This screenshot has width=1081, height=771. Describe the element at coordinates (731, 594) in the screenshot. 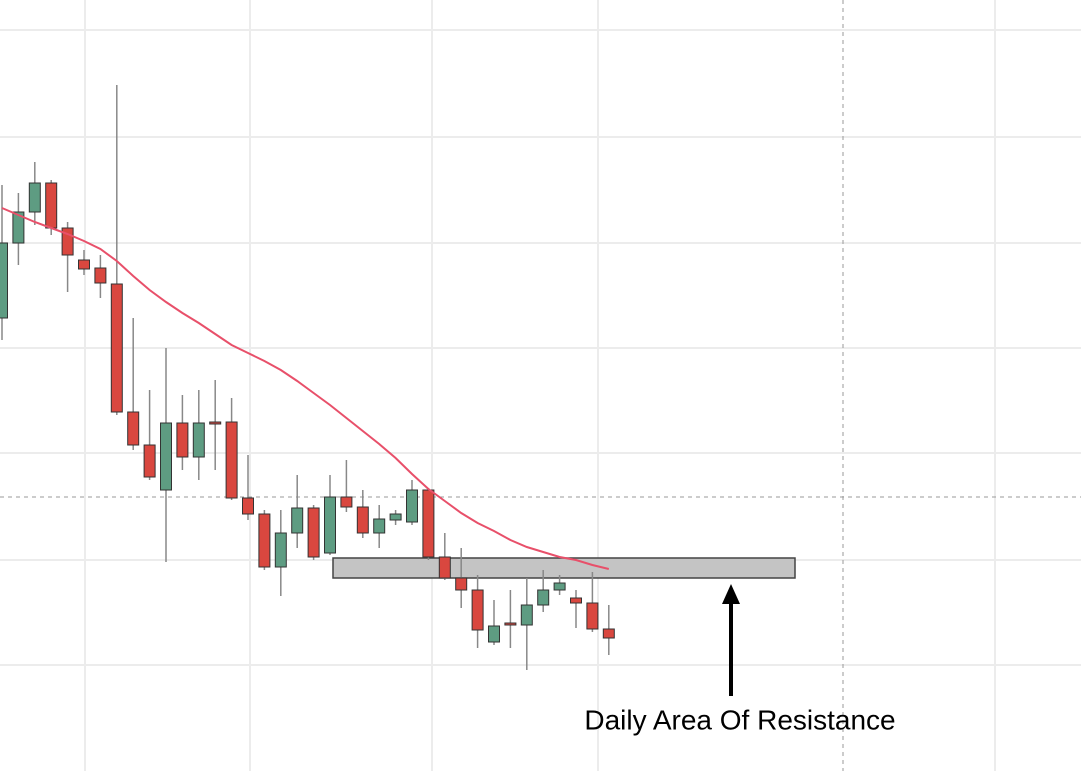

I see `arrow-head` at that location.